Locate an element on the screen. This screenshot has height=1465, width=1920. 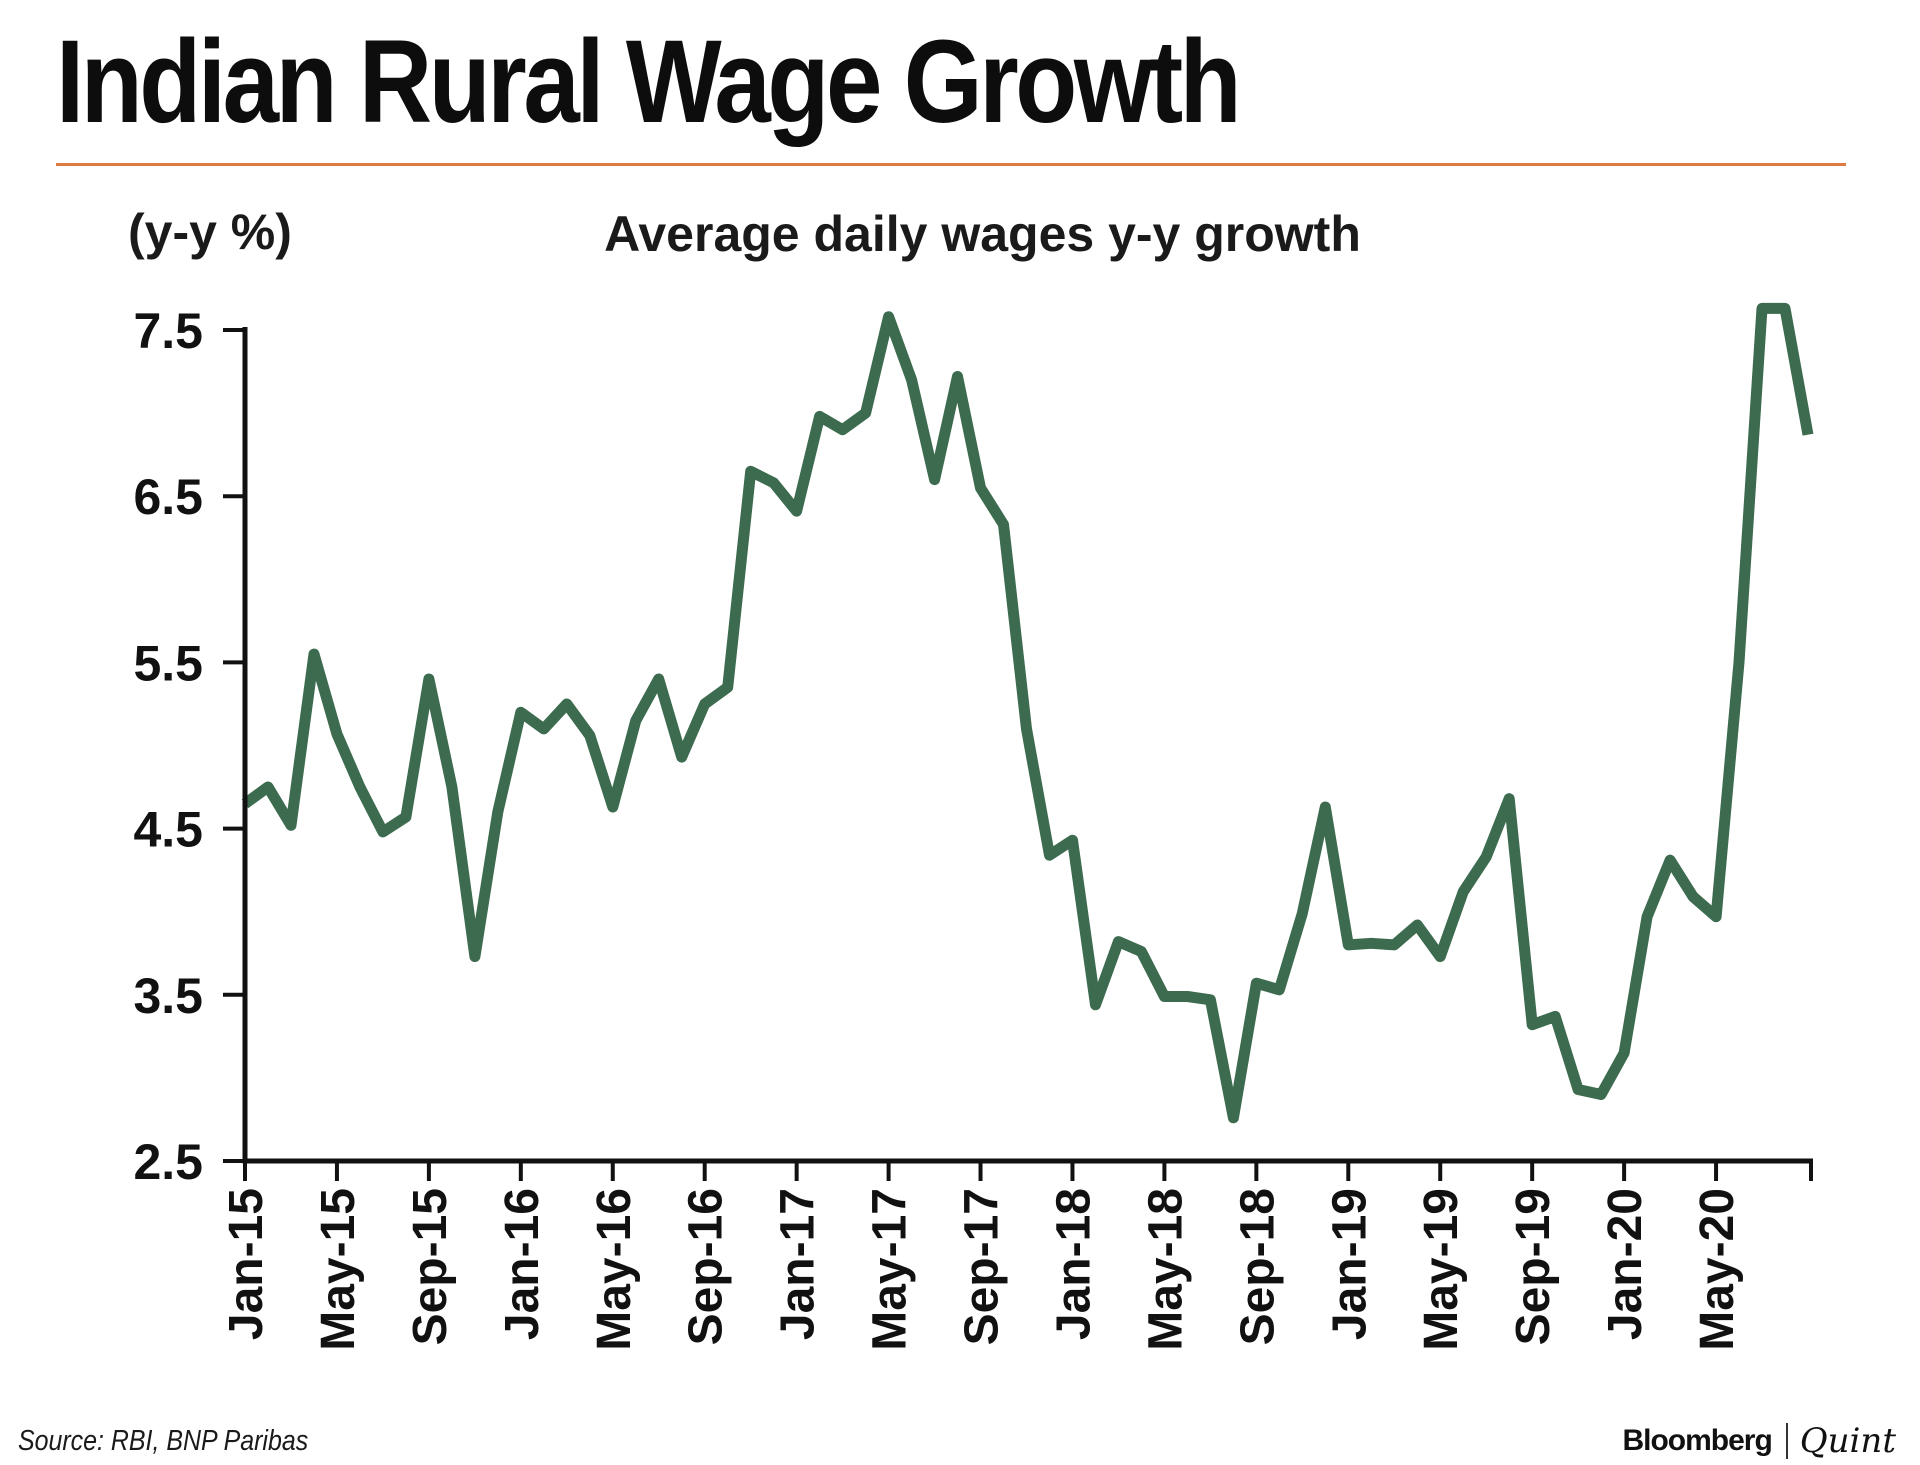
logo-divider is located at coordinates (1786, 1441).